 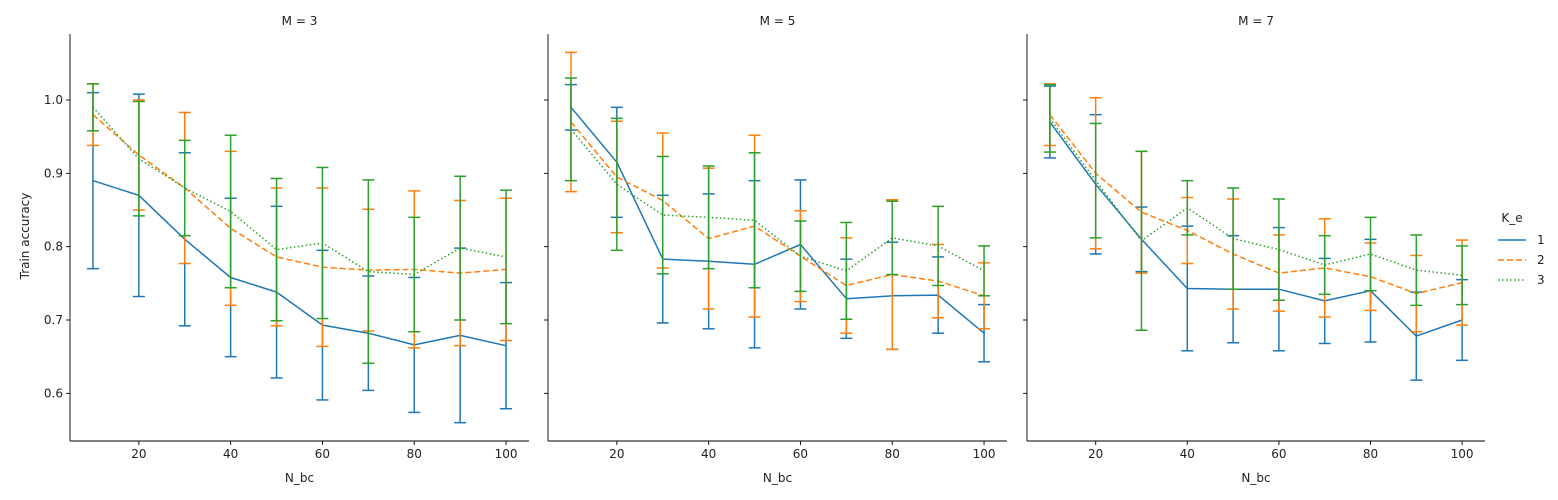 What do you see at coordinates (53, 100) in the screenshot?
I see `y-tick-label: 1.0` at bounding box center [53, 100].